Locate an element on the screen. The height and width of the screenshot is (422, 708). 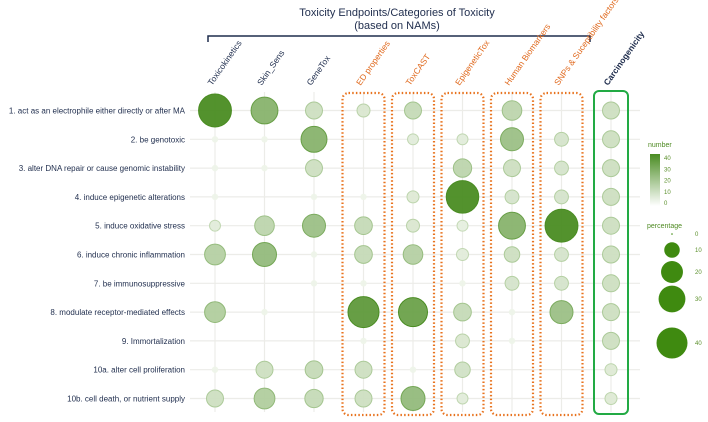
column-label: Toxicokinetics is located at coordinates (224, 62).